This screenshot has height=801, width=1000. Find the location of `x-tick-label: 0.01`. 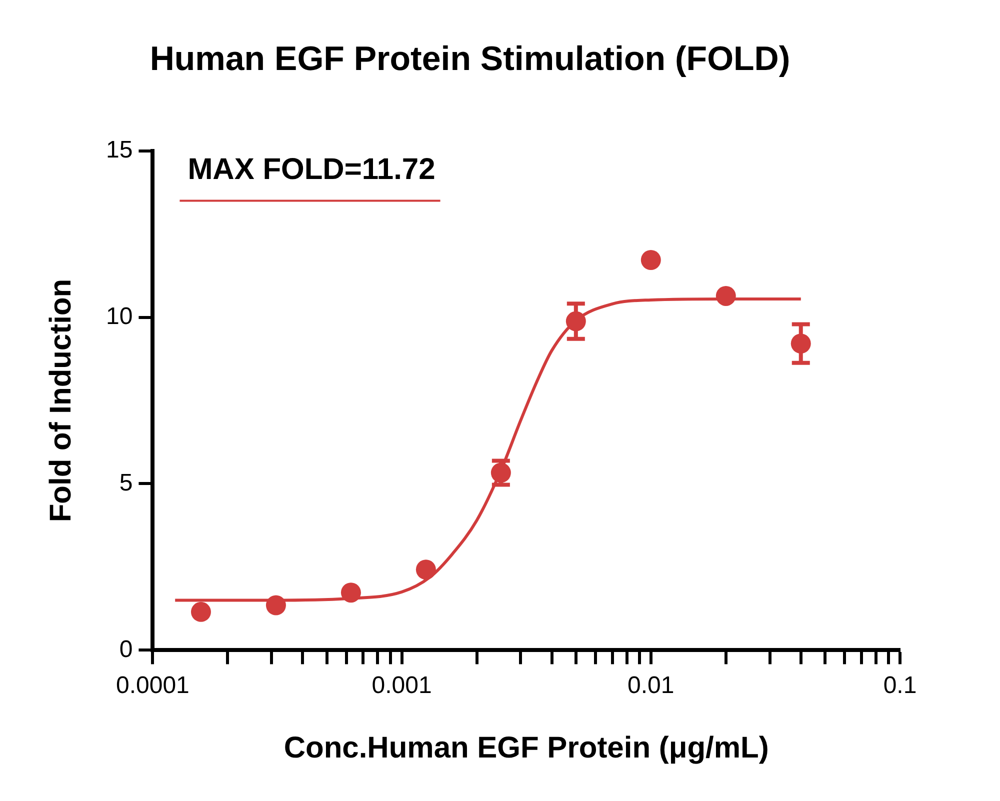

x-tick-label: 0.01 is located at coordinates (651, 686).